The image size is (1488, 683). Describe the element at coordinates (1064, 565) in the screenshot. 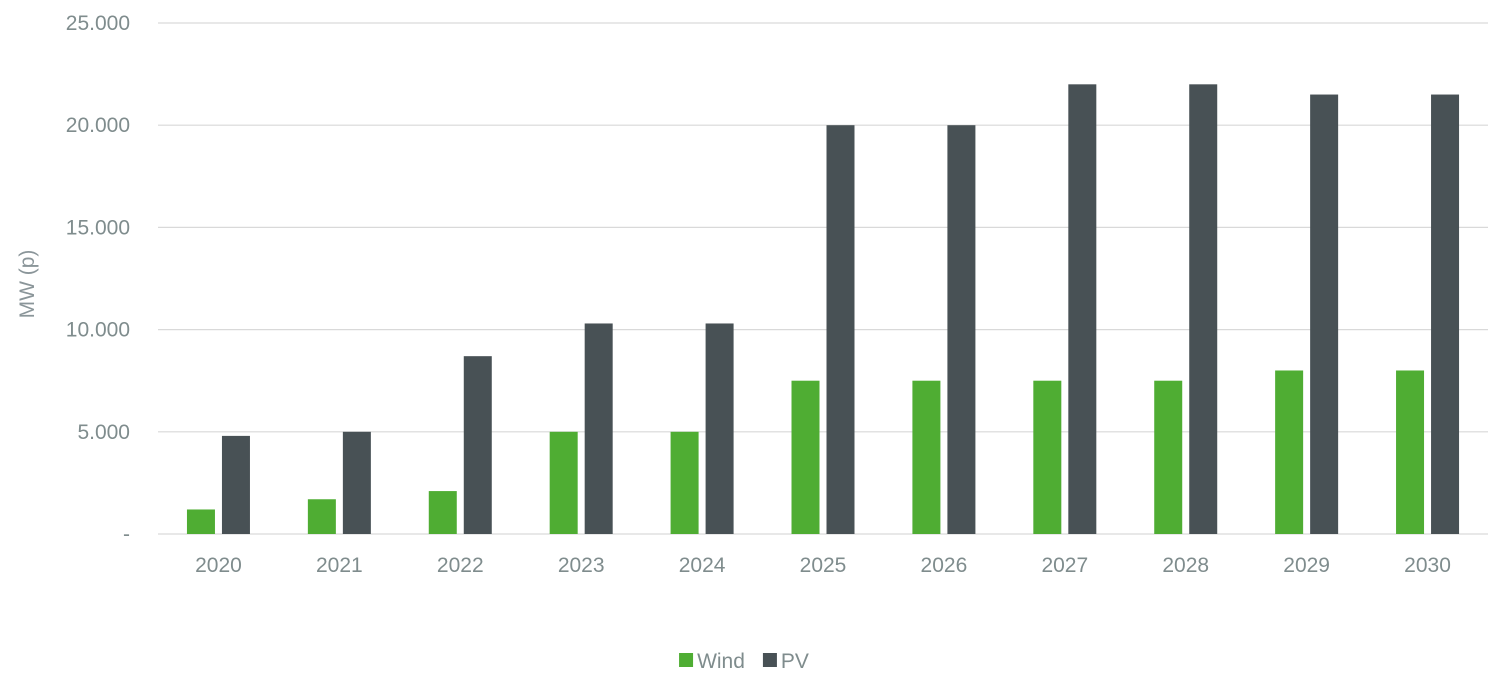

I see `x-tick-label: 2027` at that location.